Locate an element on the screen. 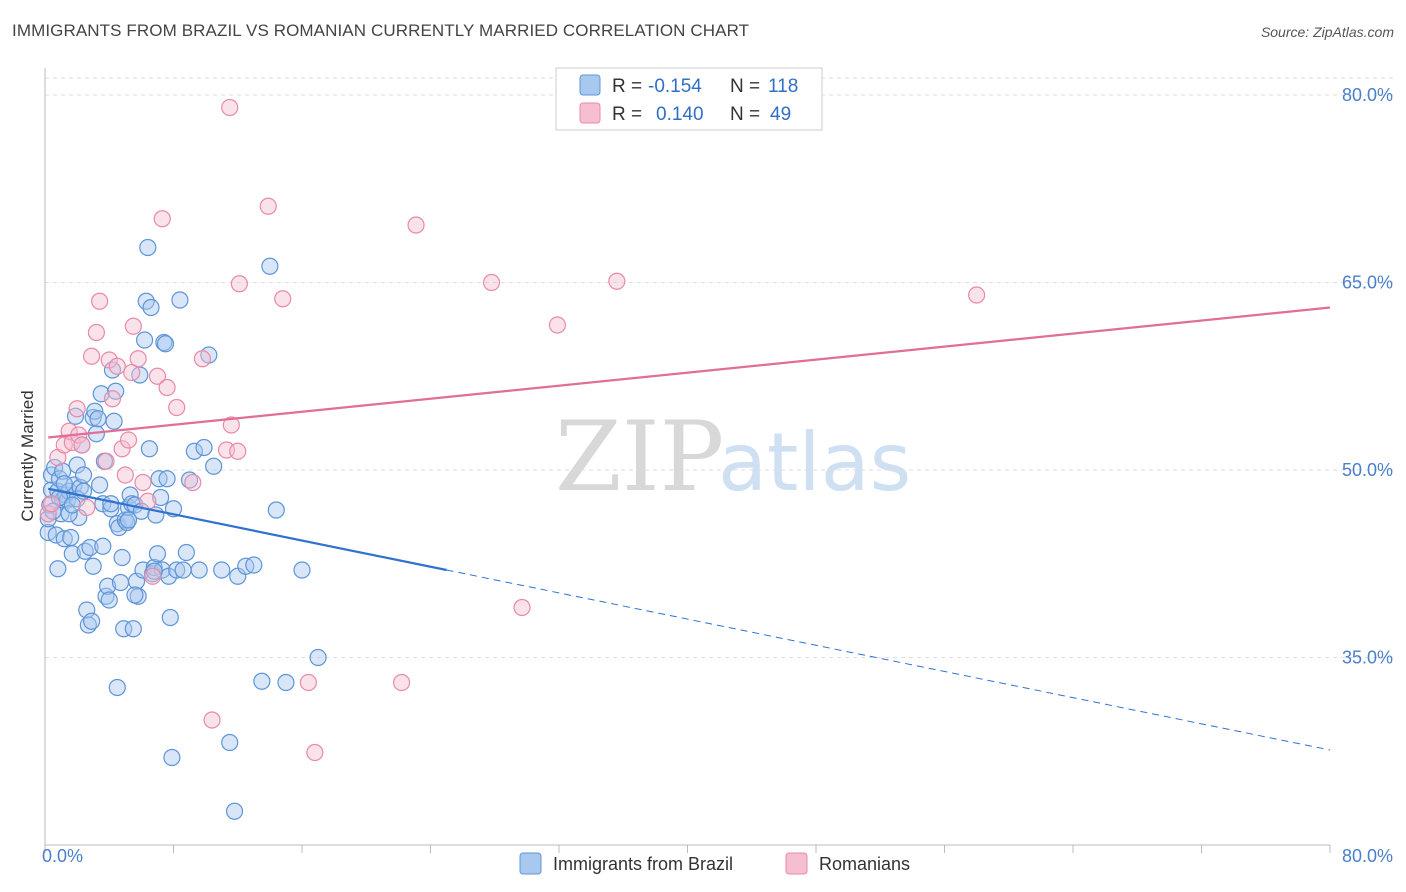 The width and height of the screenshot is (1406, 892). stats-legend: R = -0.154 N = 118 R = 0.140 N = 49 is located at coordinates (689, 99).